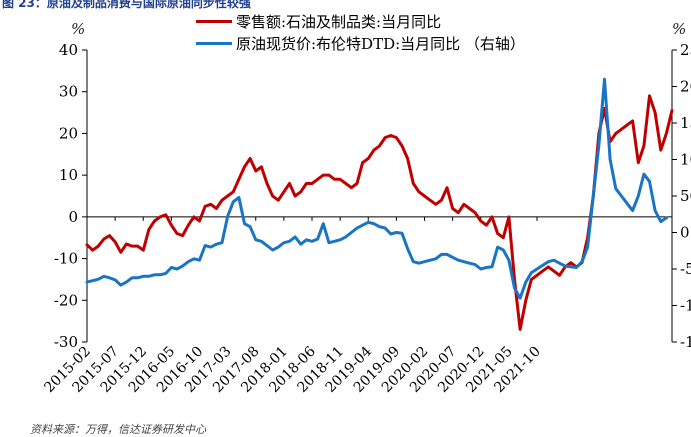  What do you see at coordinates (66, 300) in the screenshot?
I see `left-axis-tick-label: -20` at bounding box center [66, 300].